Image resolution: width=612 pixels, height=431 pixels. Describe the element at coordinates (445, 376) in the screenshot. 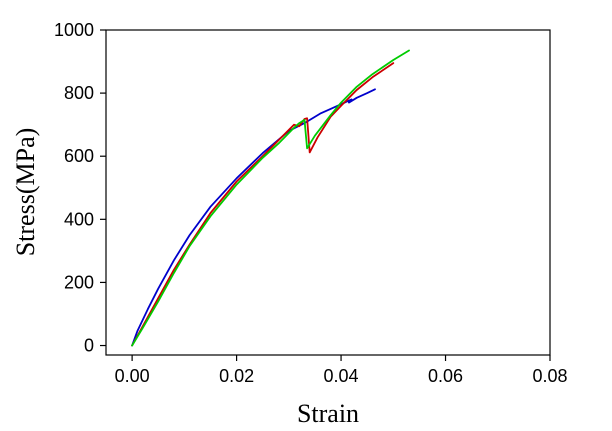

I see `x-tick-label: 0.06` at that location.